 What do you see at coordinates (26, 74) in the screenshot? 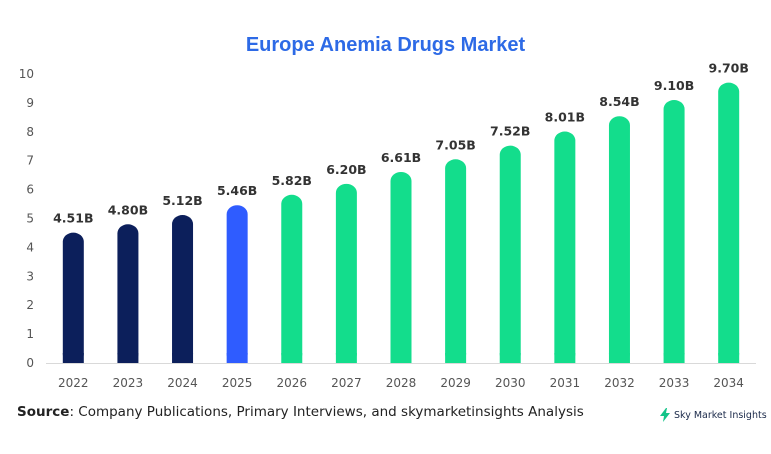
I see `y-tick-label: 10` at bounding box center [26, 74].